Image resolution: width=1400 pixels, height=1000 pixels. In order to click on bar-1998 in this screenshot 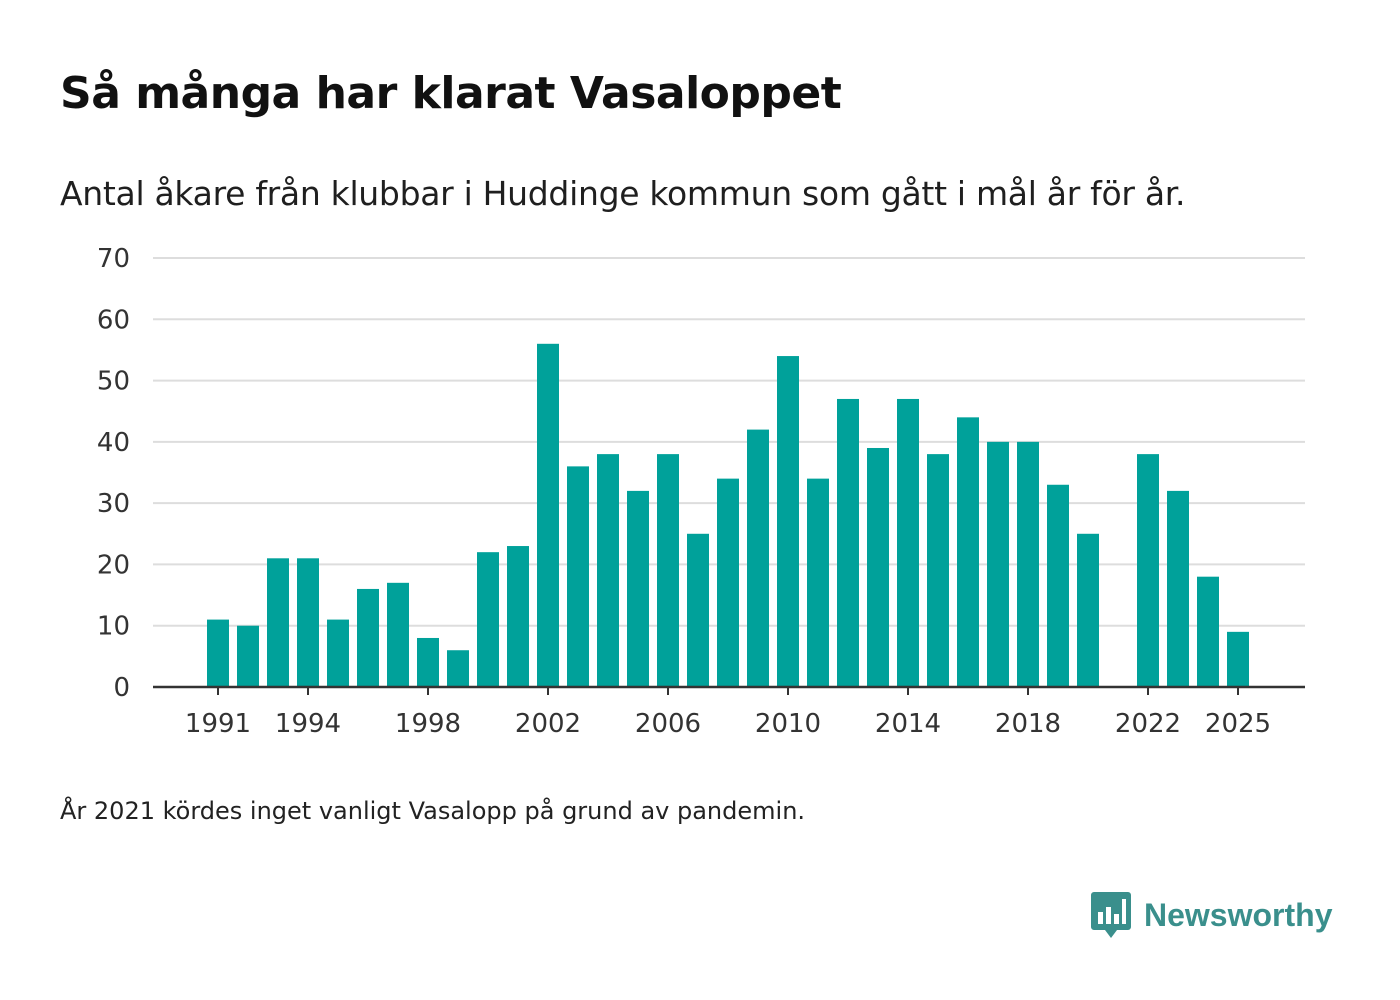, I will do `click(428, 662)`.